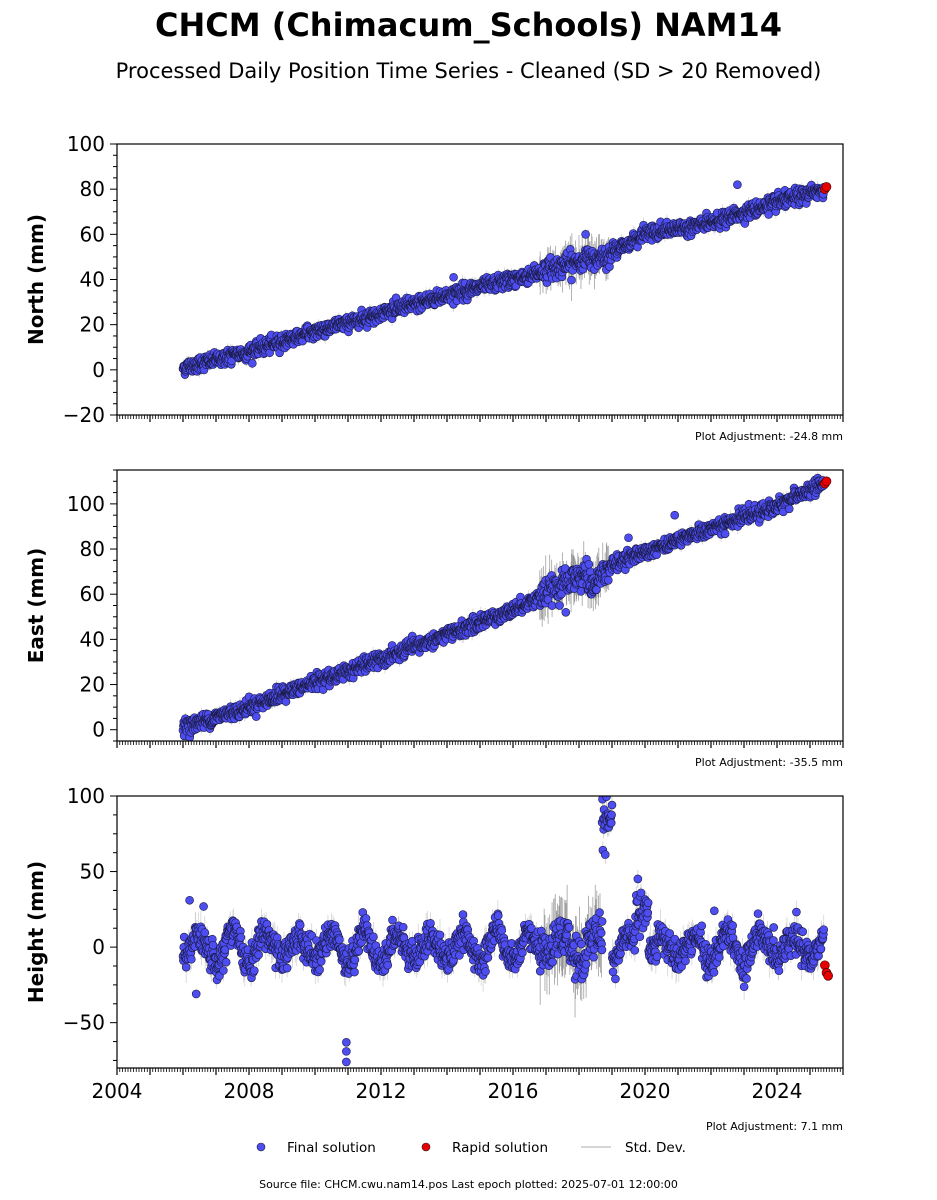  What do you see at coordinates (92, 280) in the screenshot?
I see `north-y-tick-label: 40` at bounding box center [92, 280].